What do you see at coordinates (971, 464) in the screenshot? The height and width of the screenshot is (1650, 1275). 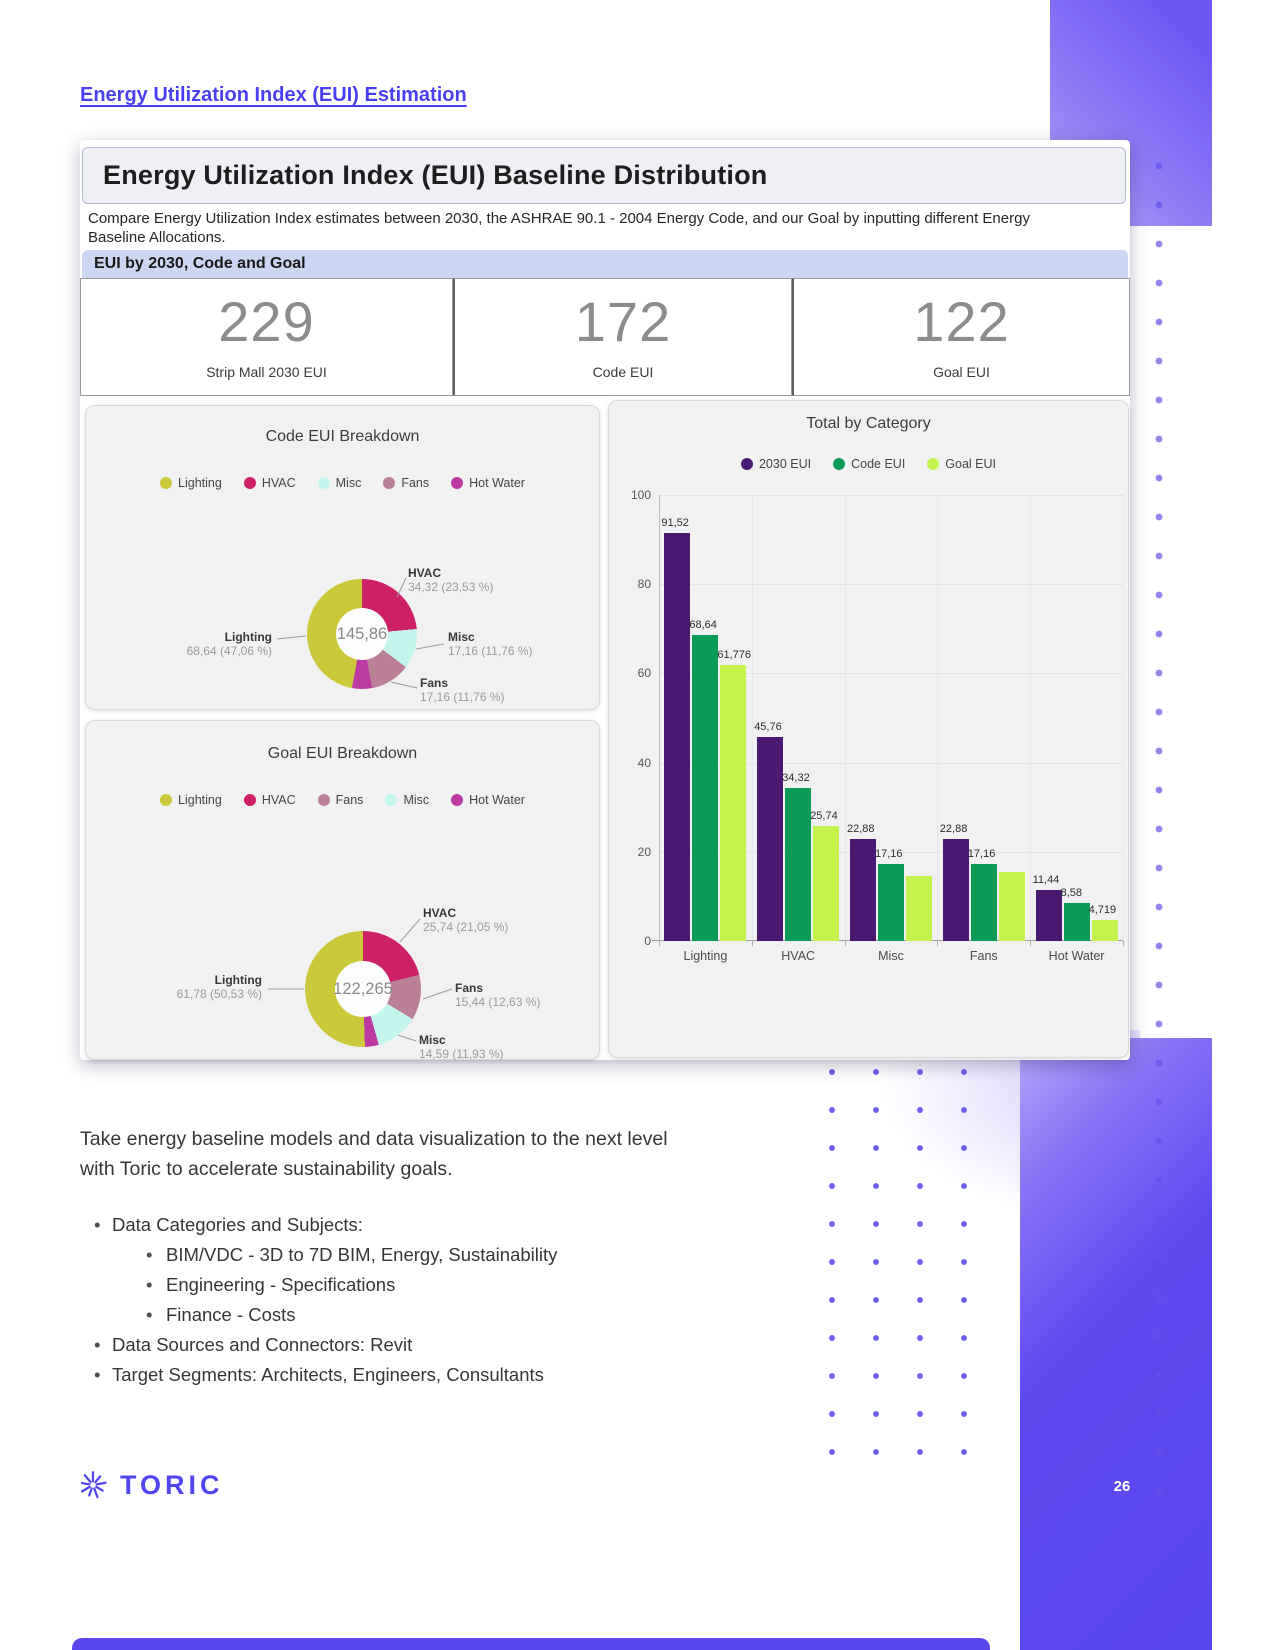 I see `legend-label: Goal EUI` at bounding box center [971, 464].